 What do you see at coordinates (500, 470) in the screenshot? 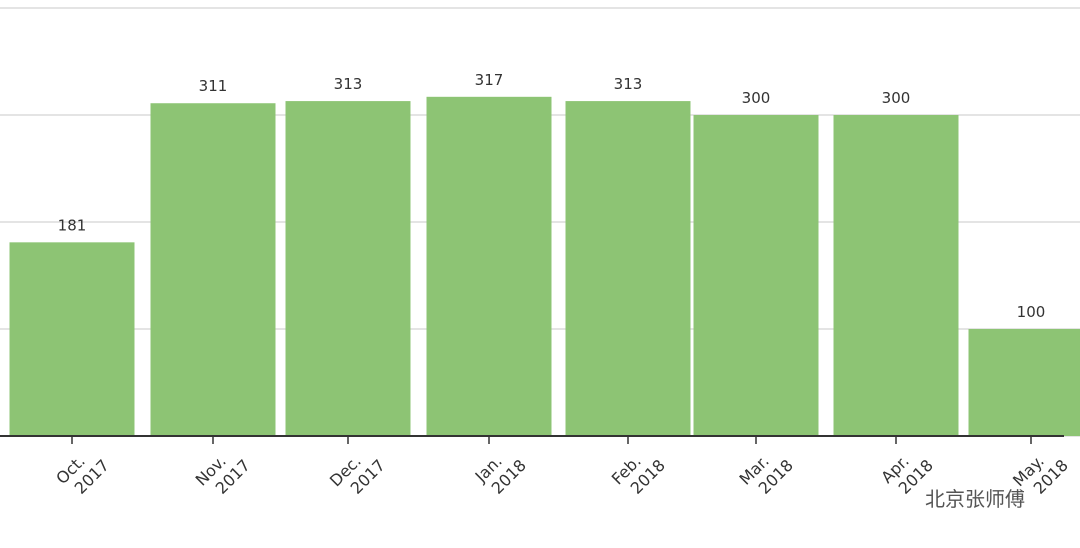
I see `x-tick-label: Jan.2018` at bounding box center [500, 470].